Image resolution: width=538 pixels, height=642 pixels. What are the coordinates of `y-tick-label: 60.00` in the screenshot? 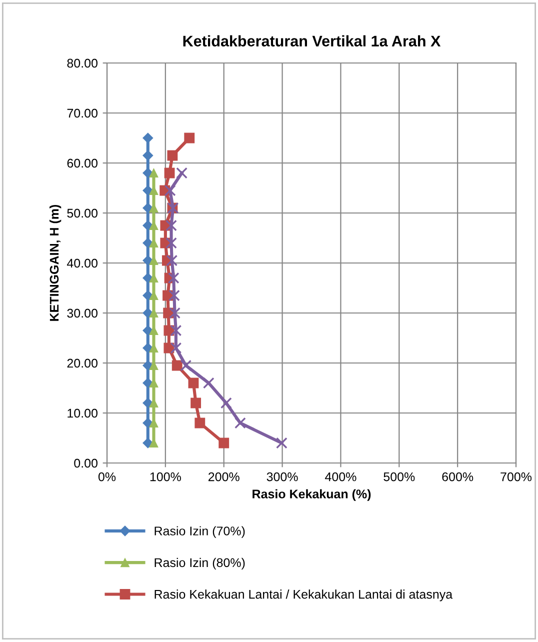 It's located at (82, 163).